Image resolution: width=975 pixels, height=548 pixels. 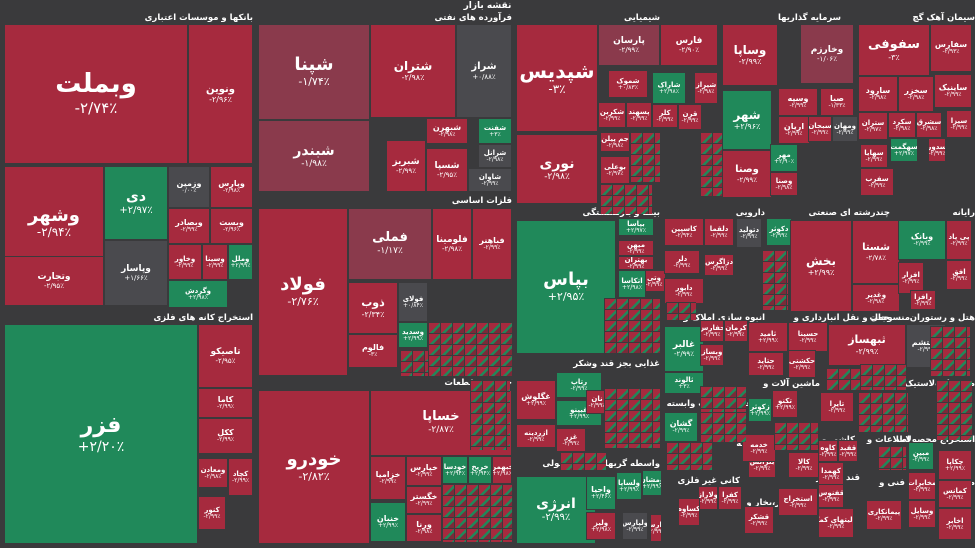 I want to click on stock-tile: وگردش +۲/۹۸٪, so click(x=198, y=294).